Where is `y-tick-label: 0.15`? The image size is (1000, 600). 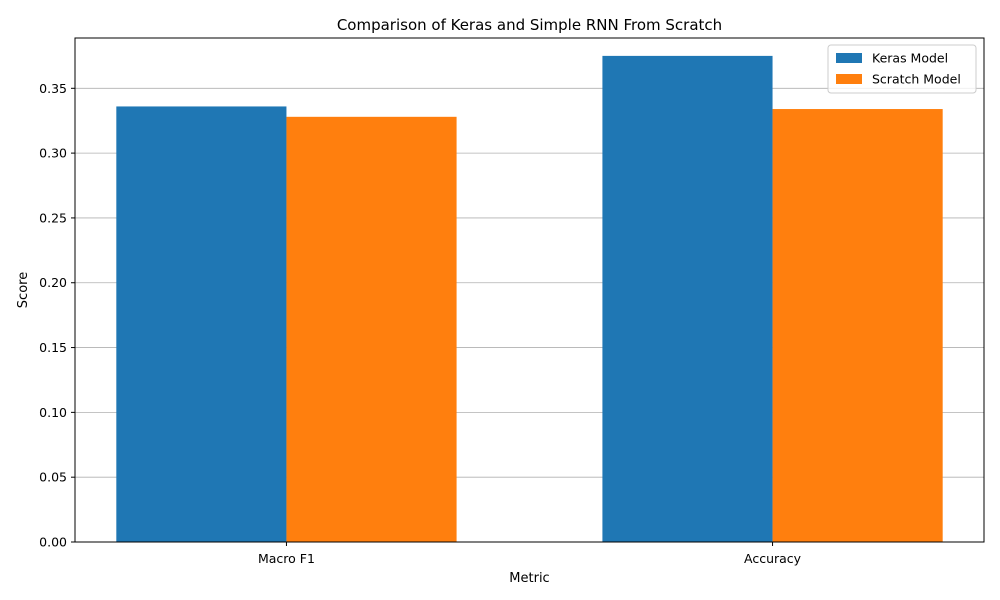 y-tick-label: 0.15 is located at coordinates (53, 347).